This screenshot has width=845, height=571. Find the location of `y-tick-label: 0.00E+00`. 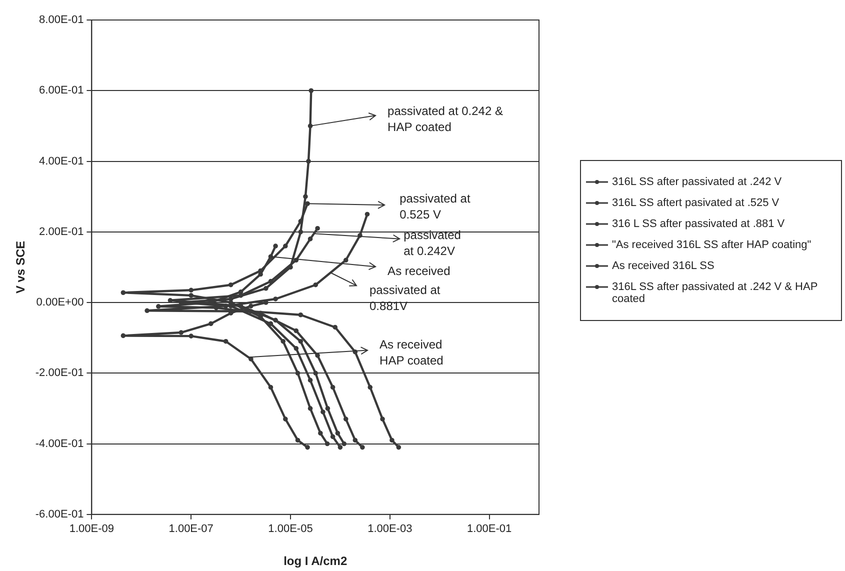

y-tick-label: 0.00E+00 is located at coordinates (60, 302).